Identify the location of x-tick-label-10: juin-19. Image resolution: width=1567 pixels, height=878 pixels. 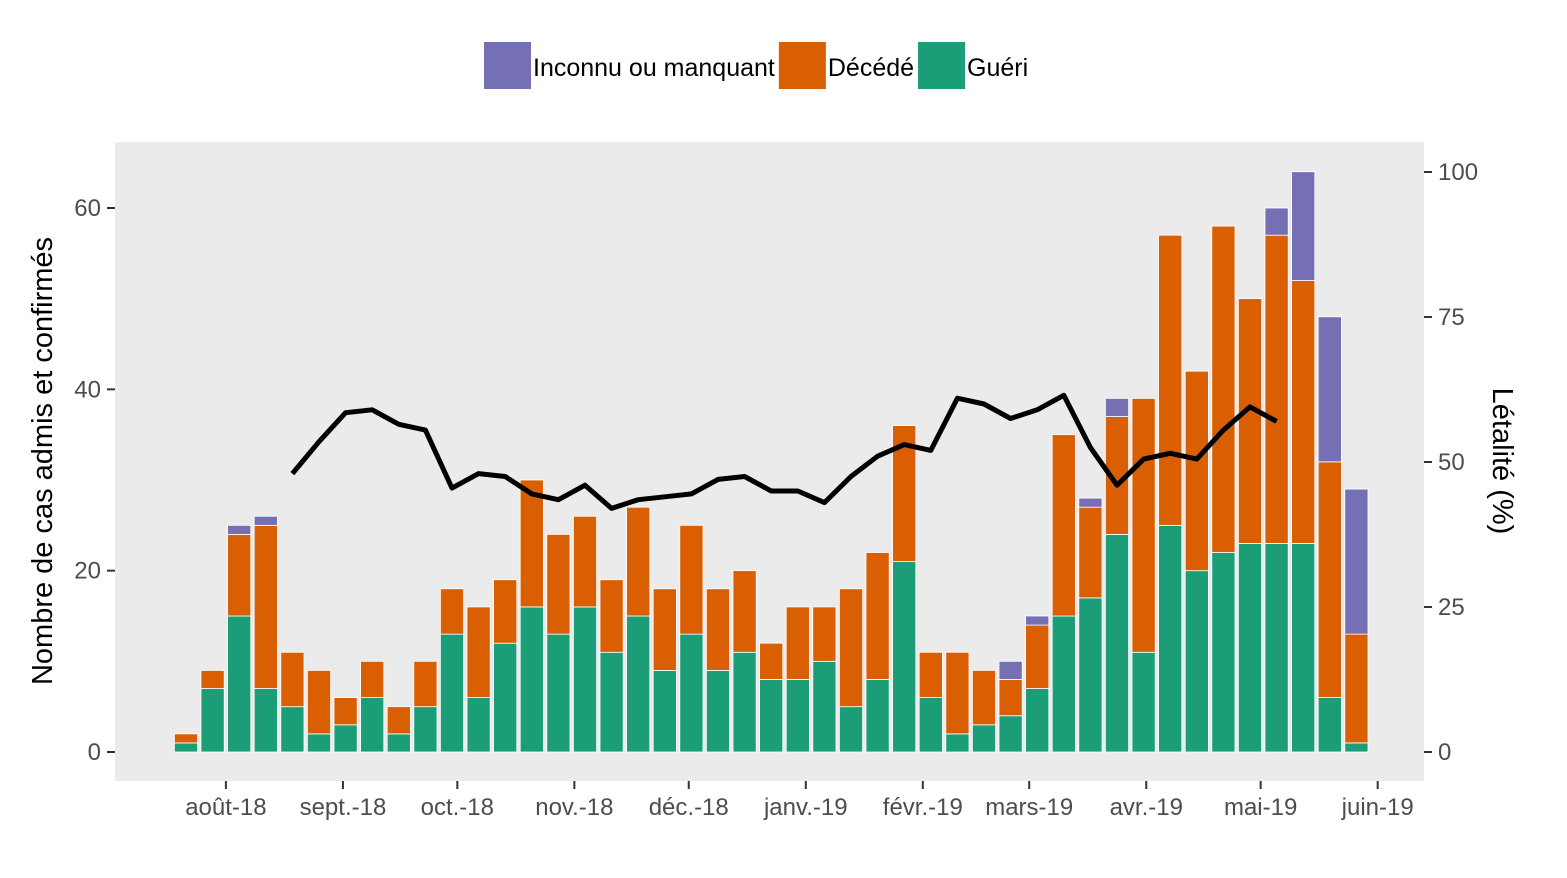
(1377, 807).